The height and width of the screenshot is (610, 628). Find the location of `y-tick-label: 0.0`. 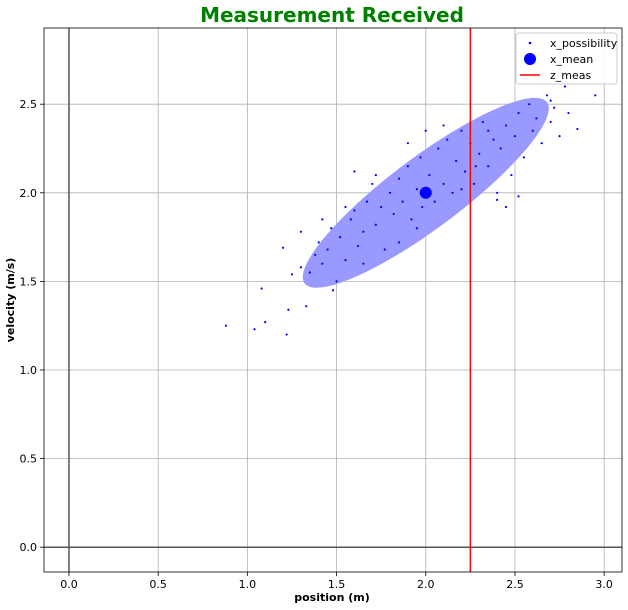

y-tick-label: 0.0 is located at coordinates (29, 547).